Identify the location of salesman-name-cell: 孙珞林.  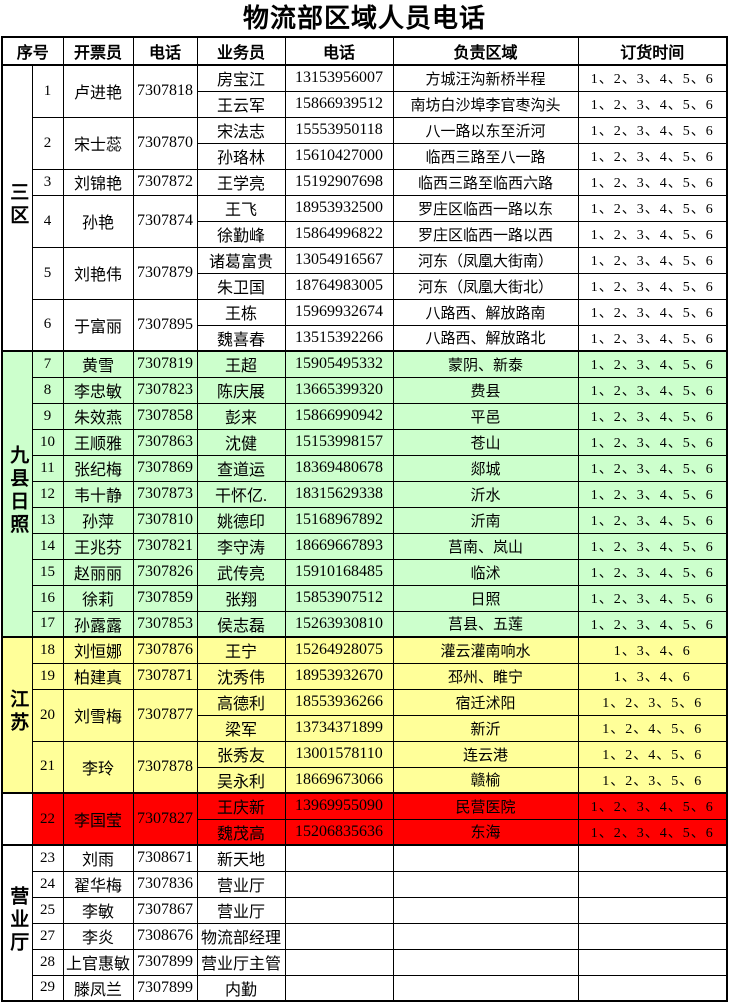
(241, 156).